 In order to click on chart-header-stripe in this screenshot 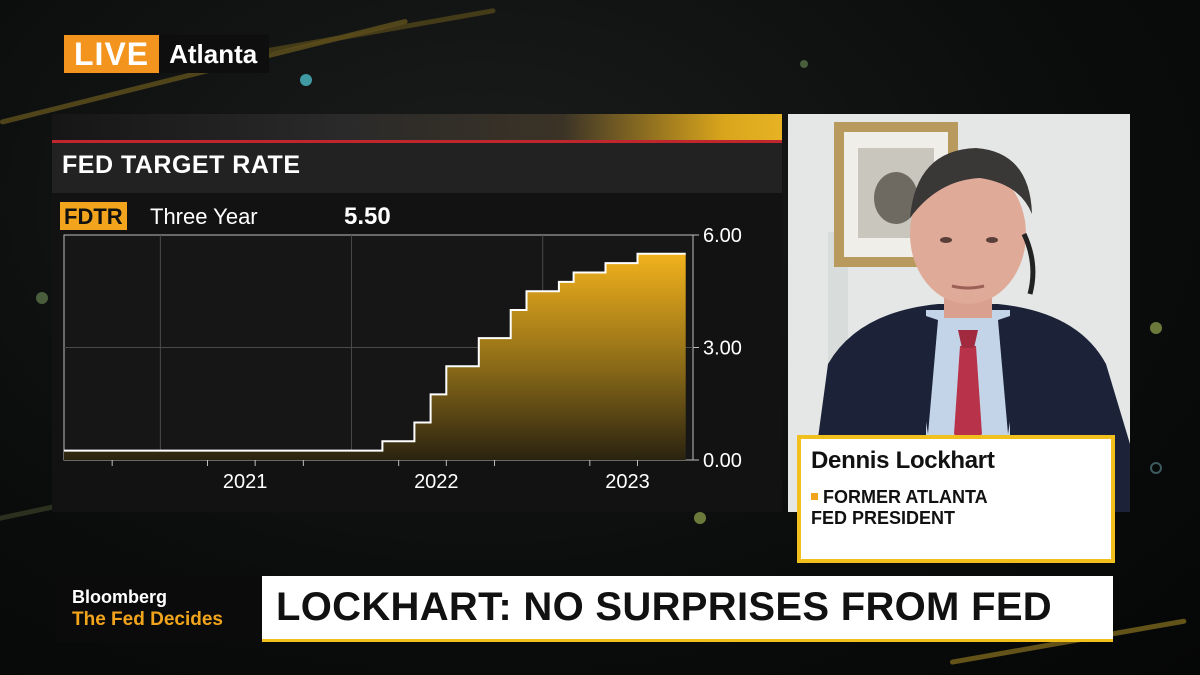, I will do `click(417, 127)`.